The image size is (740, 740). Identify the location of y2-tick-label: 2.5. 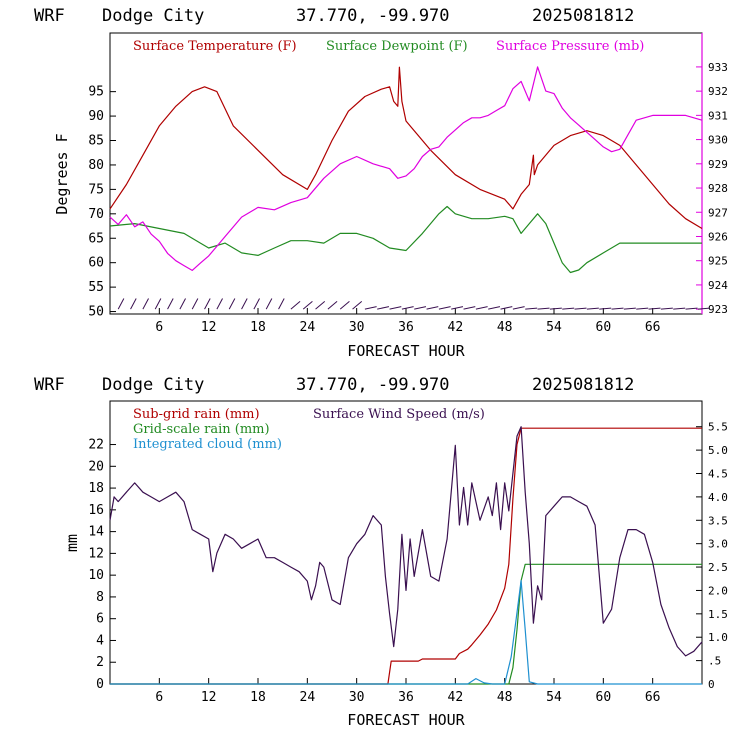
(718, 567).